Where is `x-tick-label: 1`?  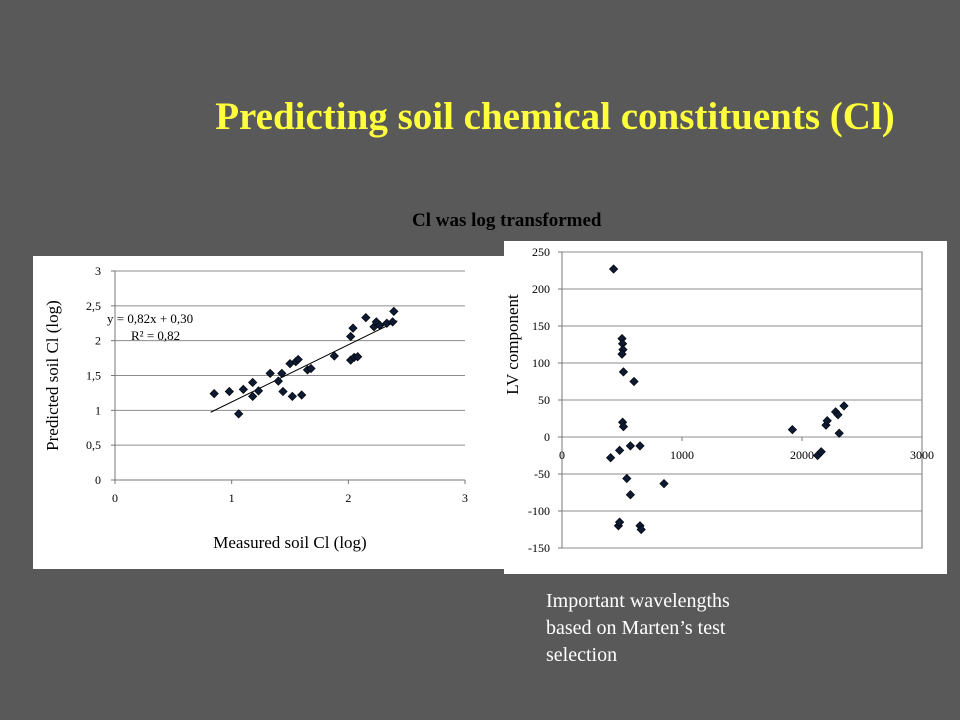 x-tick-label: 1 is located at coordinates (232, 498).